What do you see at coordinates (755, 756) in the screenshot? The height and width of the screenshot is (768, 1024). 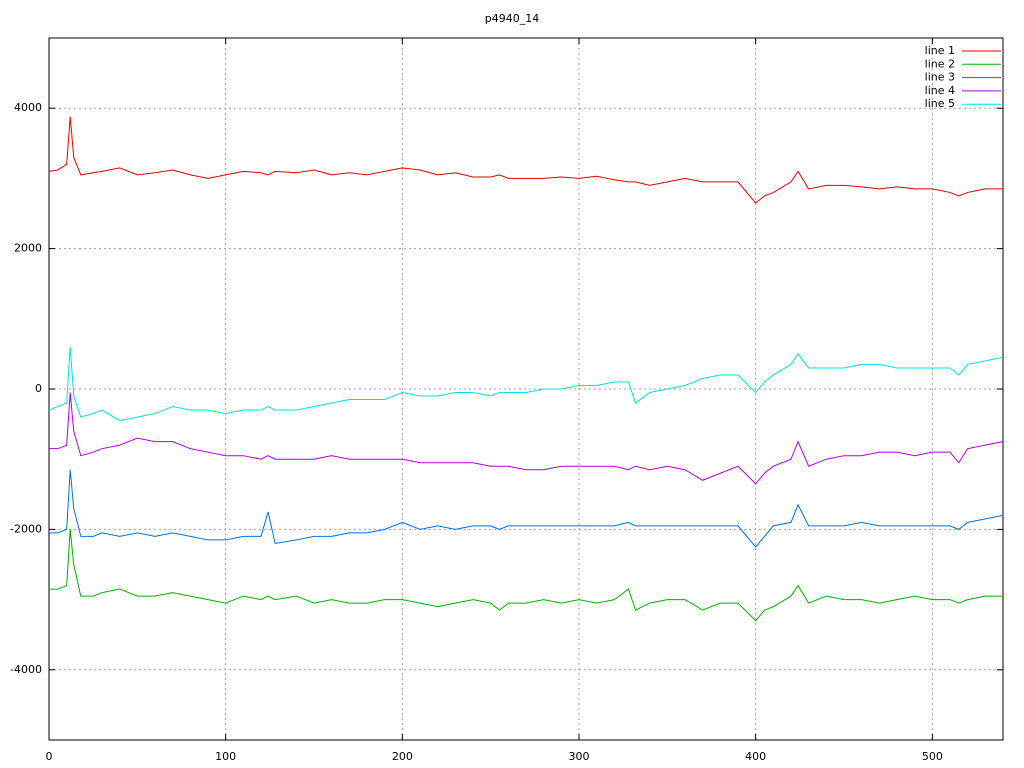 I see `x-tick-label: 400` at bounding box center [755, 756].